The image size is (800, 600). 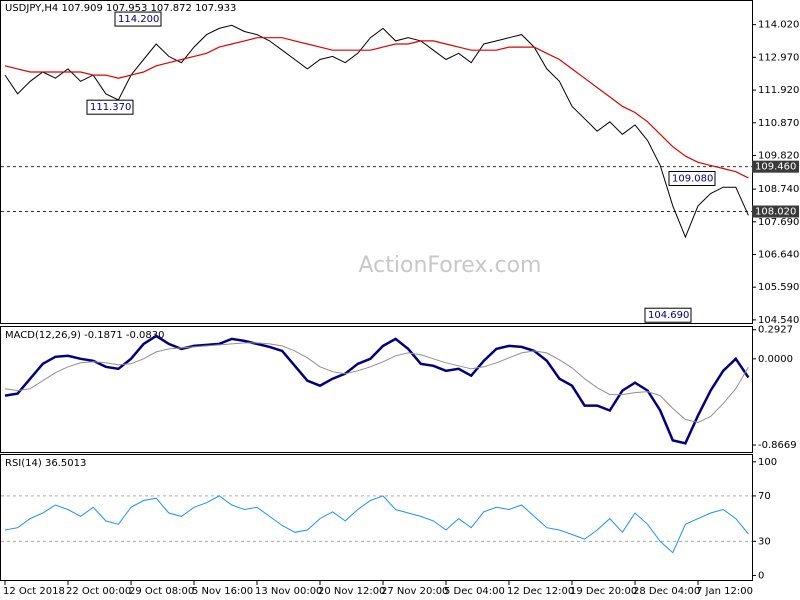 What do you see at coordinates (778, 123) in the screenshot?
I see `y-tick-label: 110.870` at bounding box center [778, 123].